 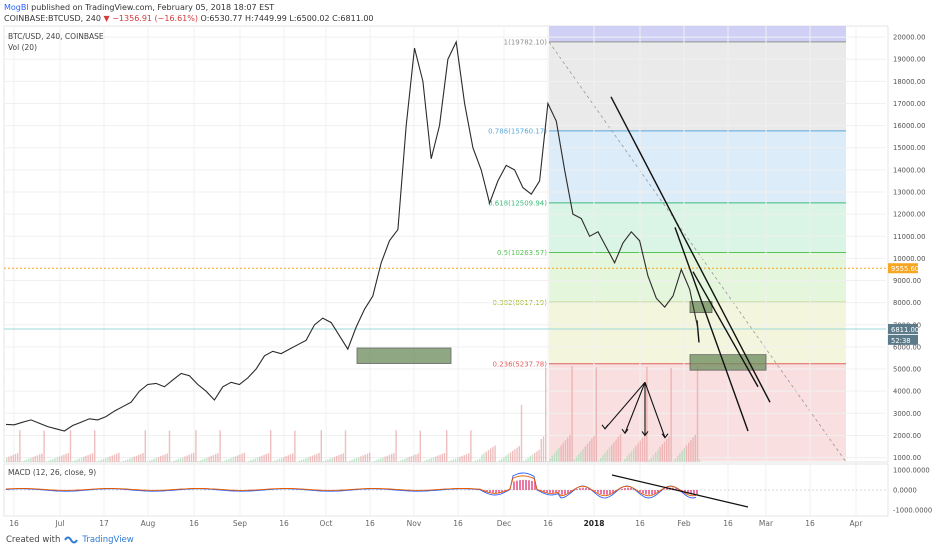 I want to click on volume-label: Vol (20), so click(x=22, y=47).